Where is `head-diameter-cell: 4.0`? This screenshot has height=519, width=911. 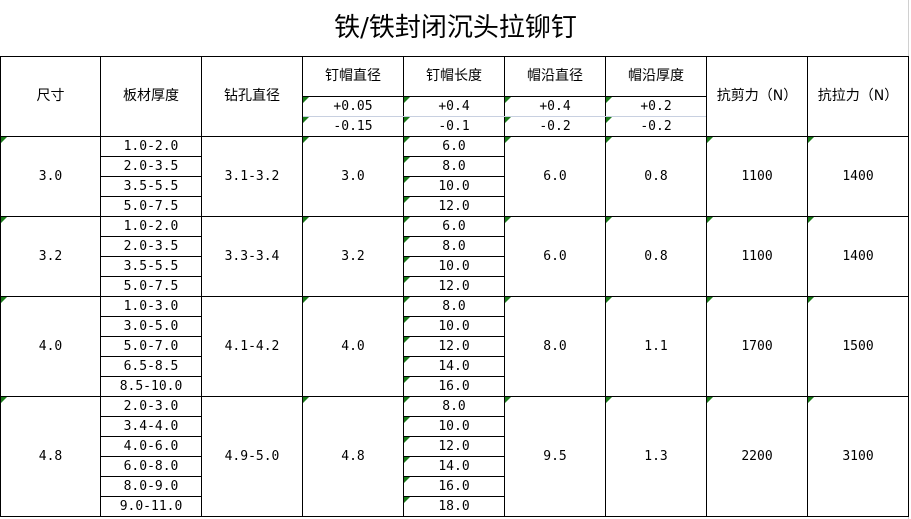
head-diameter-cell: 4.0 is located at coordinates (353, 346).